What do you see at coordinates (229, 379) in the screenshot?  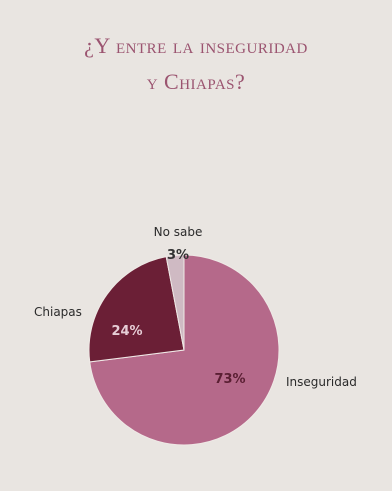 I see `slice-value-inseguridad: 73%` at bounding box center [229, 379].